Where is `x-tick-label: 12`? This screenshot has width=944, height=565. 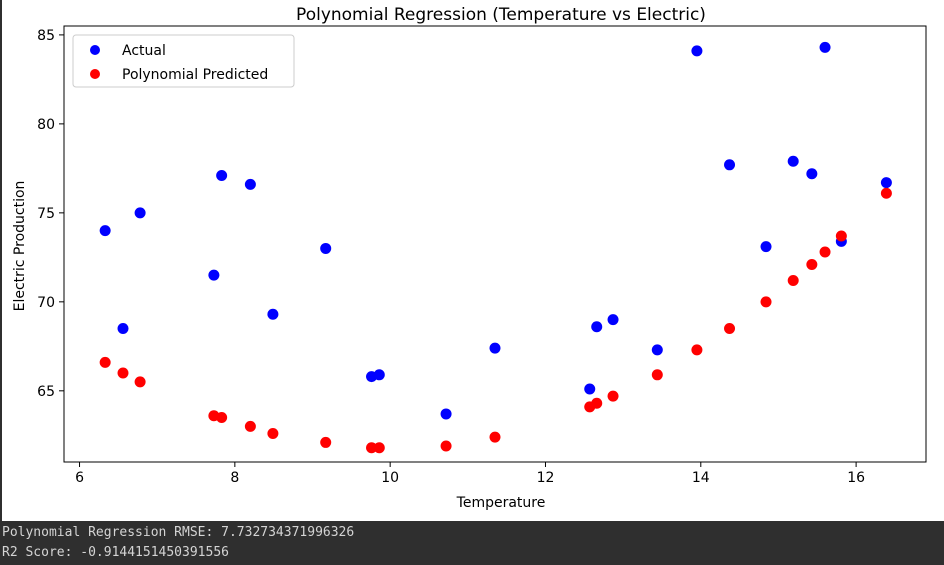
x-tick-label: 12 is located at coordinates (546, 478).